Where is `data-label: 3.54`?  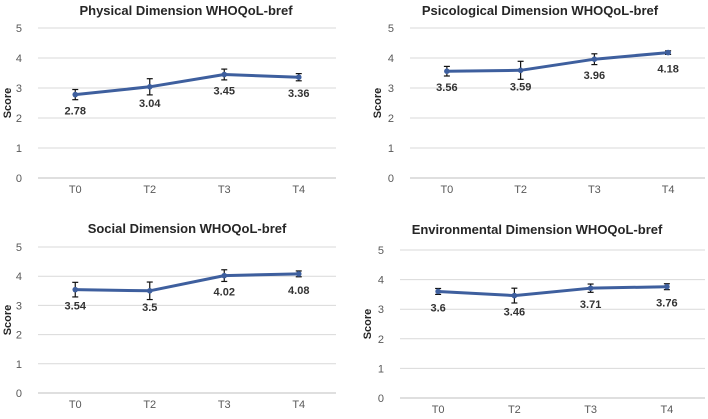
data-label: 3.54 is located at coordinates (76, 307).